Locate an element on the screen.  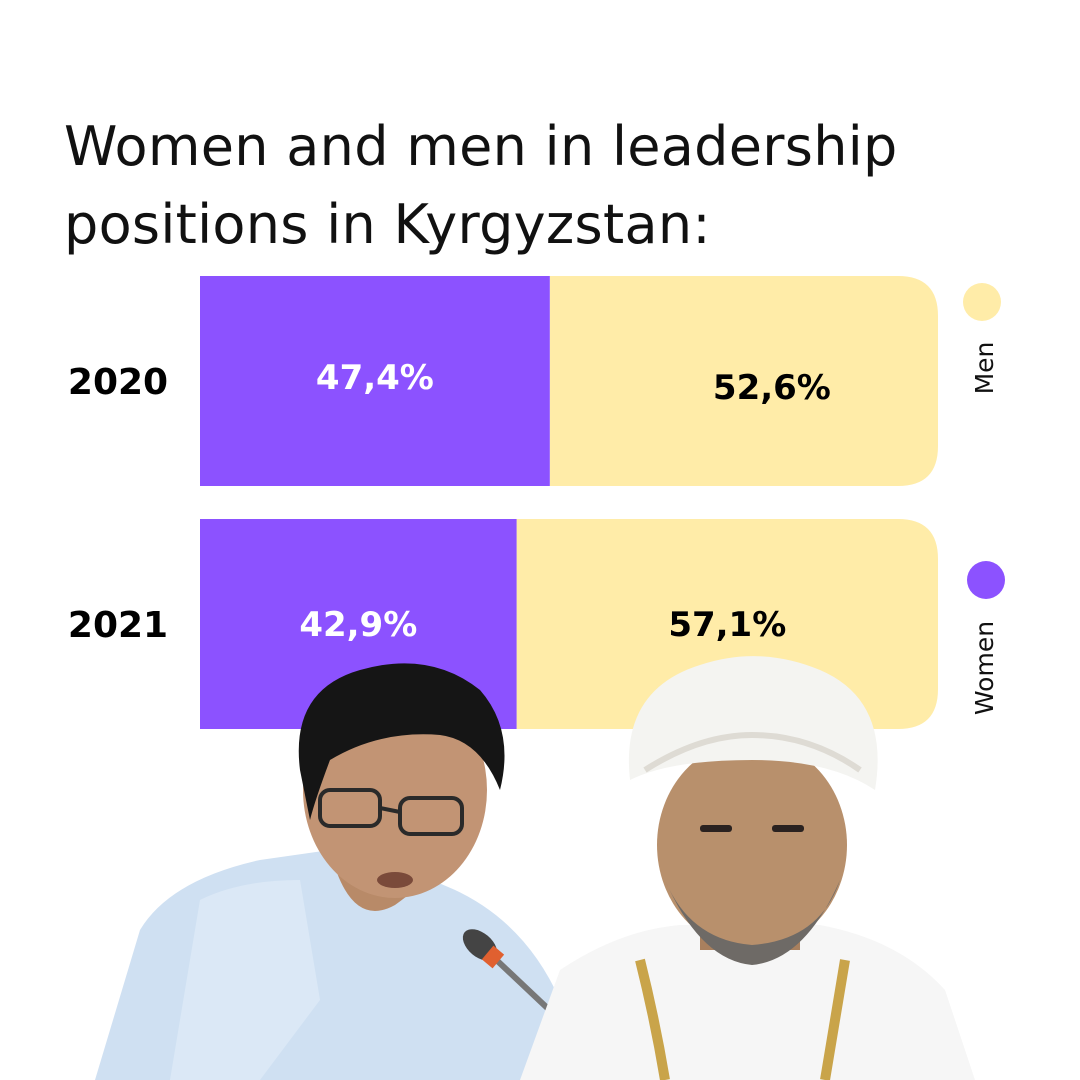
legend-label-women: Women is located at coordinates (984, 668).